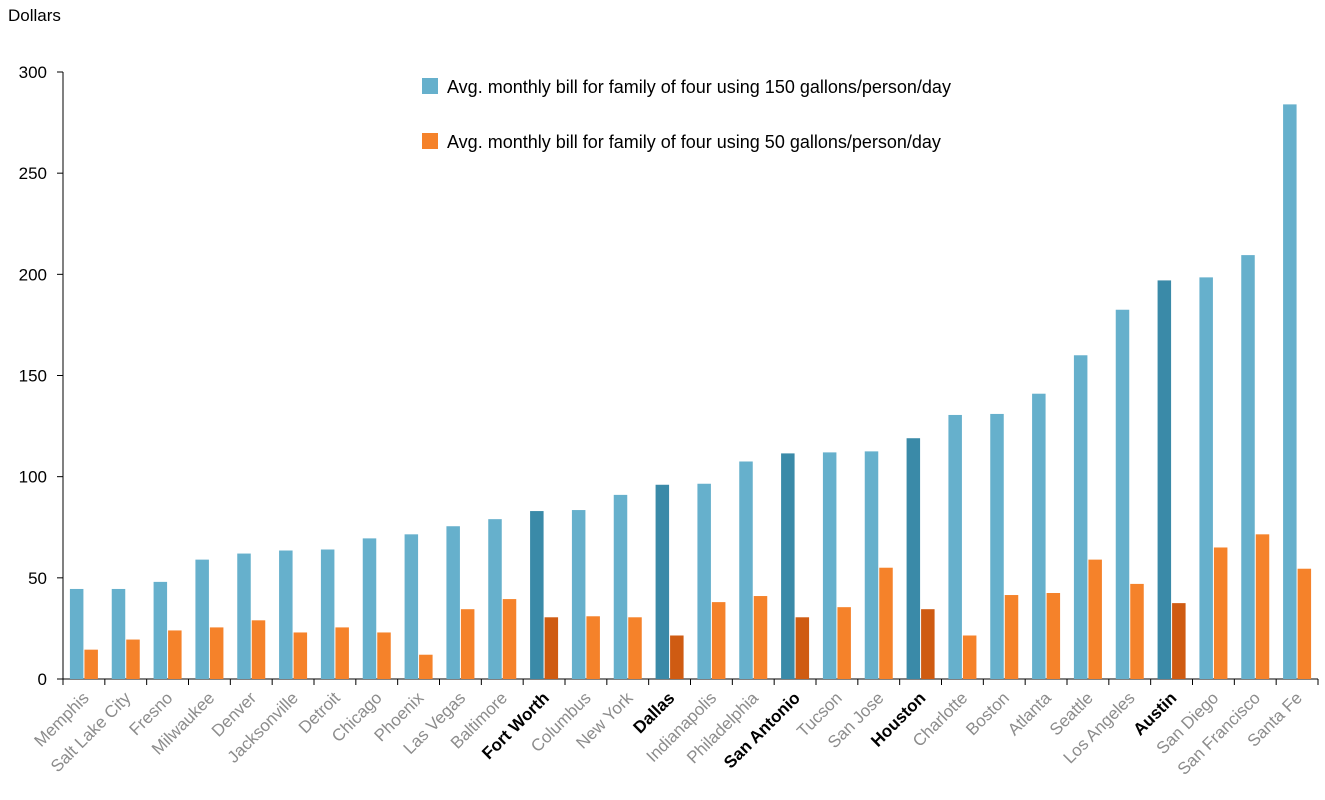  I want to click on bar-50gal-atlanta, so click(1053, 636).